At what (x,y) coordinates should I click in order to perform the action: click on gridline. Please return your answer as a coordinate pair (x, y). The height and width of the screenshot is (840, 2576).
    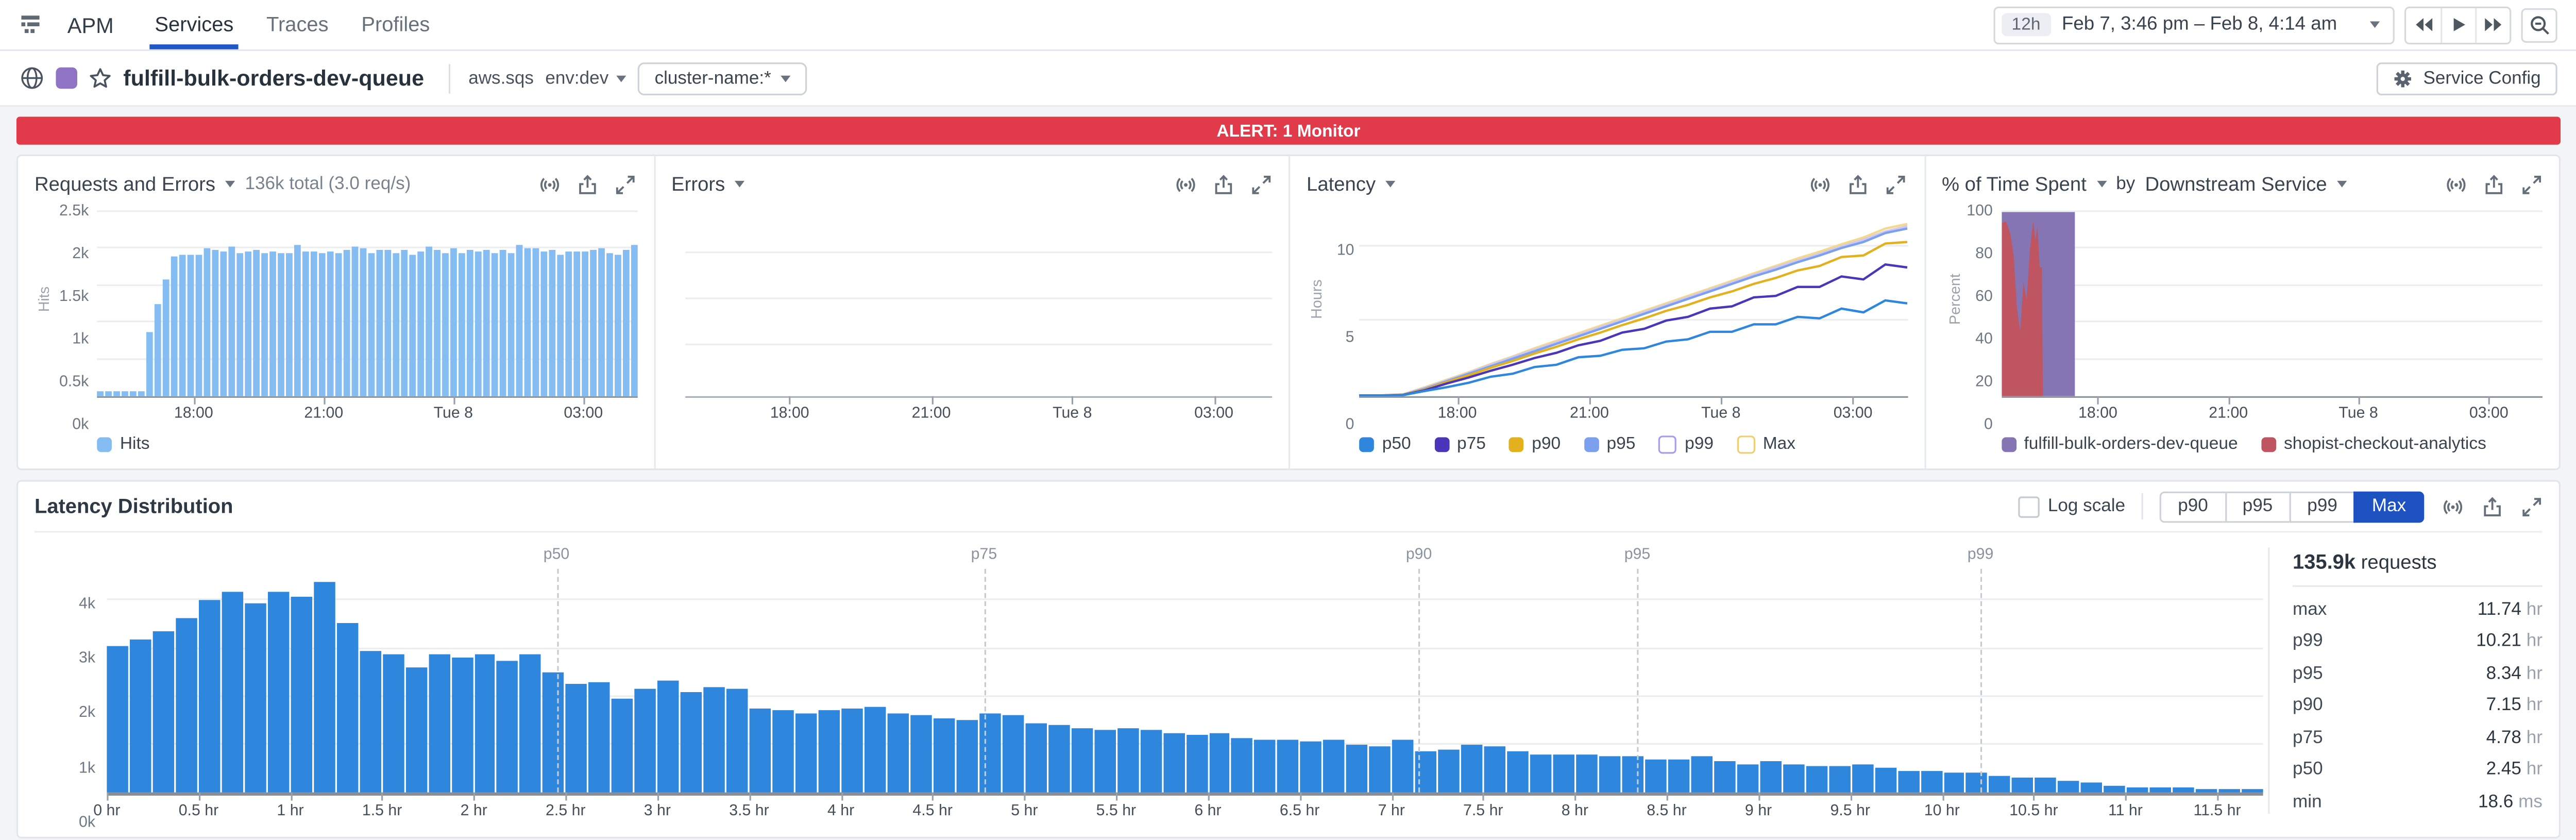
    Looking at the image, I should click on (979, 252).